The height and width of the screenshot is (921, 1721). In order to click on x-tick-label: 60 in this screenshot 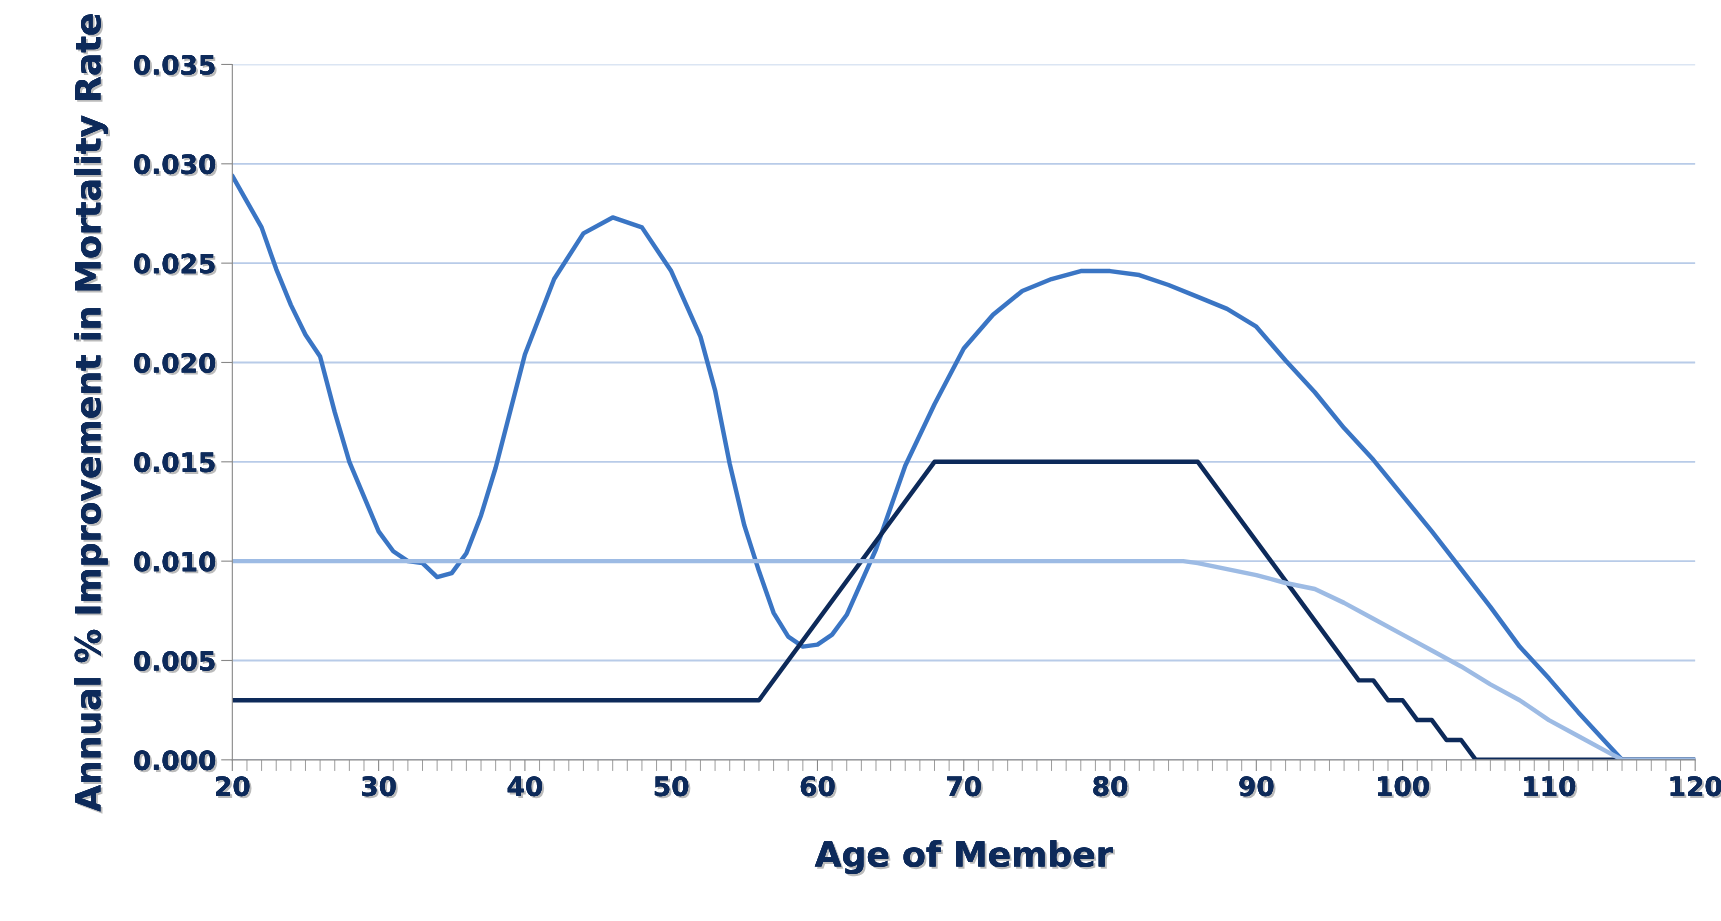, I will do `click(818, 787)`.